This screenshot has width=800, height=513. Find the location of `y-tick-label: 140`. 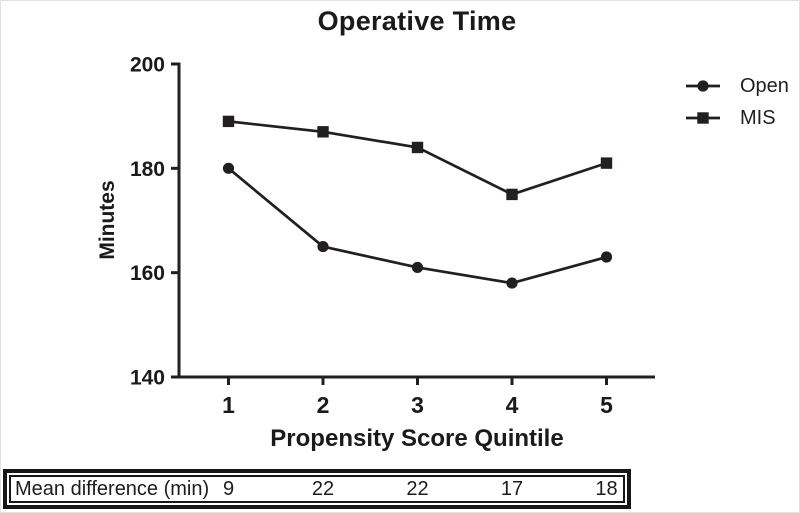

y-tick-label: 140 is located at coordinates (147, 378).